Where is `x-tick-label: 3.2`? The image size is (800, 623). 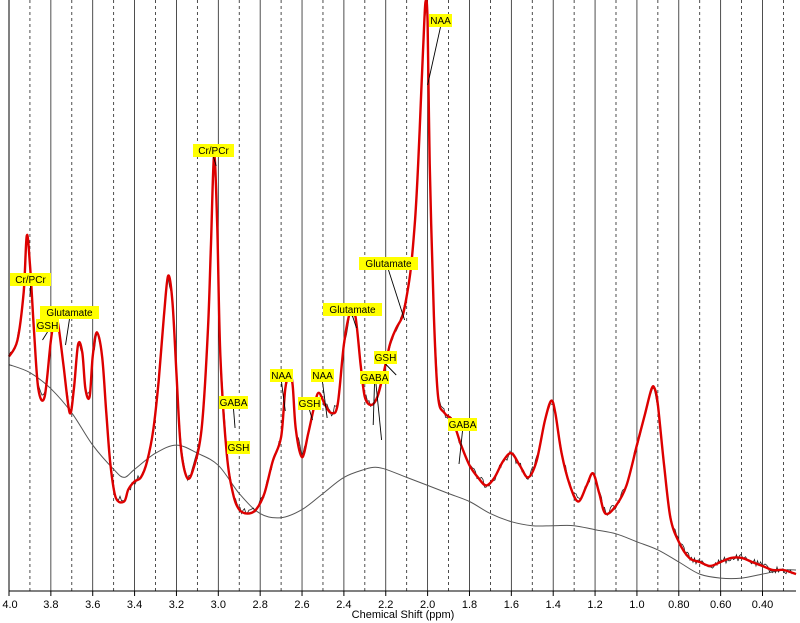
x-tick-label: 3.2 is located at coordinates (176, 605).